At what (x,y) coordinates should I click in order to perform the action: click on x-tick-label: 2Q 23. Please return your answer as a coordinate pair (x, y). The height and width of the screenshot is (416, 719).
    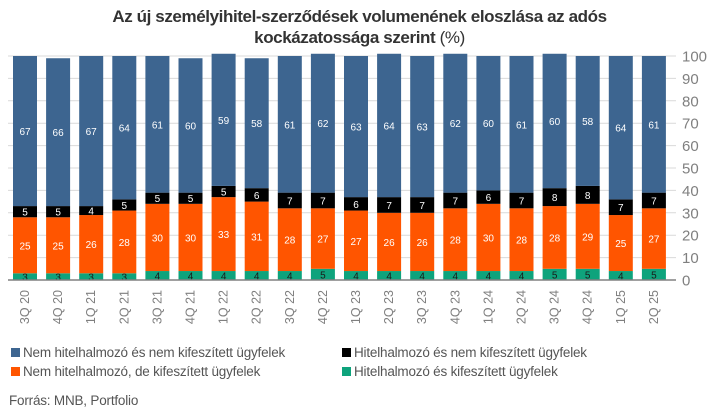
    Looking at the image, I should click on (389, 307).